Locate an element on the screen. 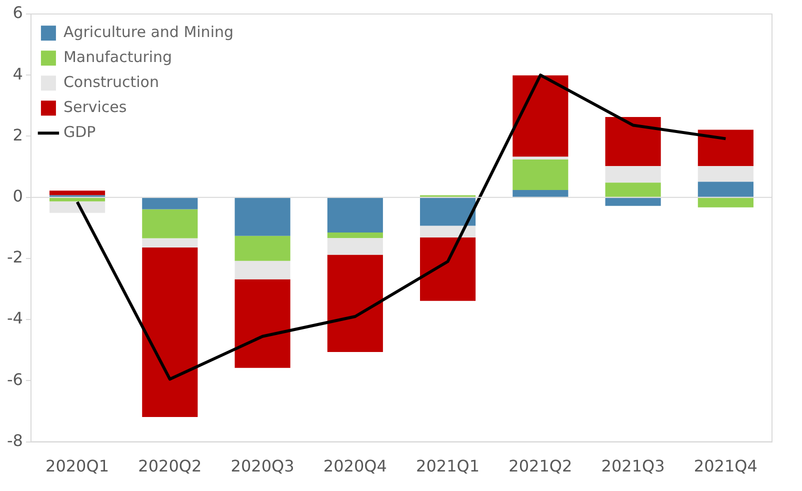  legend-label: Manufacturing is located at coordinates (117, 57).